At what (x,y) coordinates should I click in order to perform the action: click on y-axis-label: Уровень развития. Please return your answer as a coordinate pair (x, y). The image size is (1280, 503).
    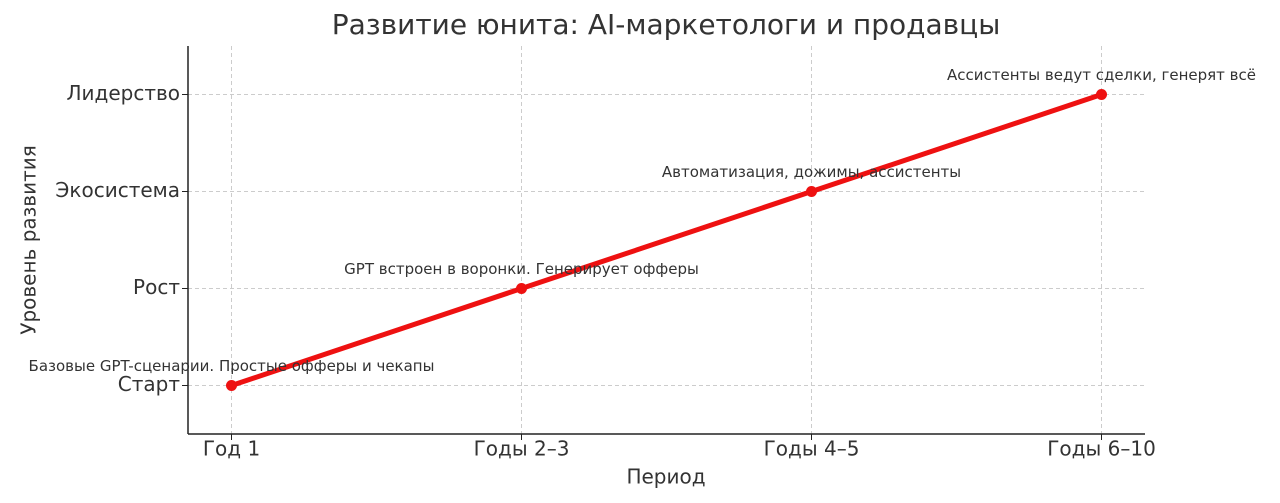
    Looking at the image, I should click on (29, 239).